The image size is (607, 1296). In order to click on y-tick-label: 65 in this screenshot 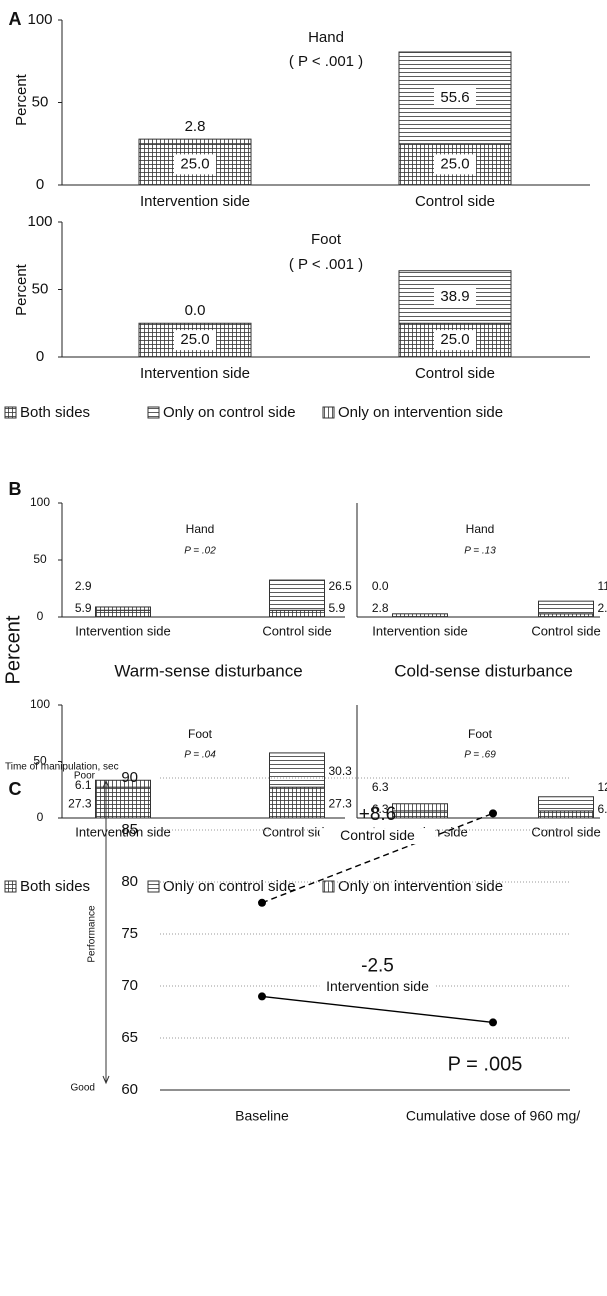, I will do `click(129, 1037)`.